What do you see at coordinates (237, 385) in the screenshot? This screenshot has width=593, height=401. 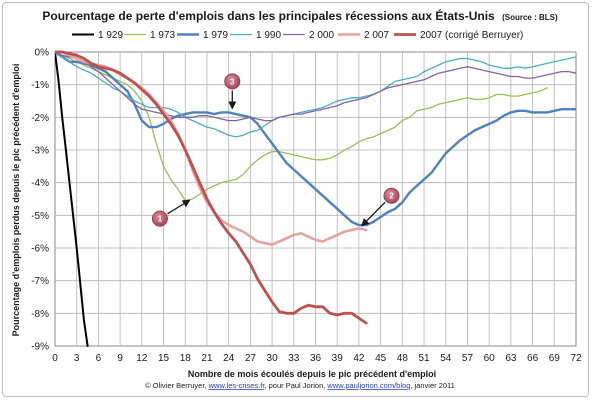 I see `credit-link-les-crises: www.les-crises.fr` at bounding box center [237, 385].